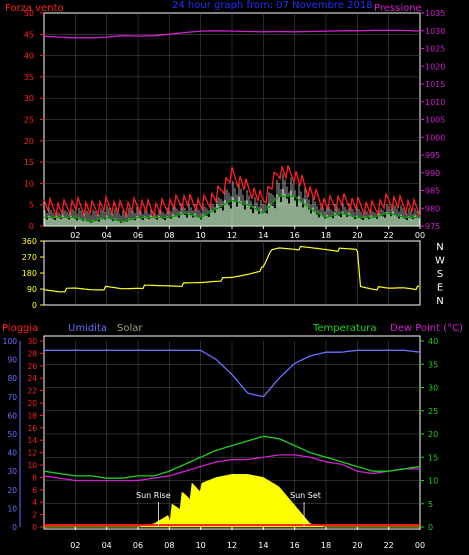 Image resolution: width=469 pixels, height=555 pixels. Describe the element at coordinates (29, 273) in the screenshot. I see `direction-tick-label: 180` at that location.